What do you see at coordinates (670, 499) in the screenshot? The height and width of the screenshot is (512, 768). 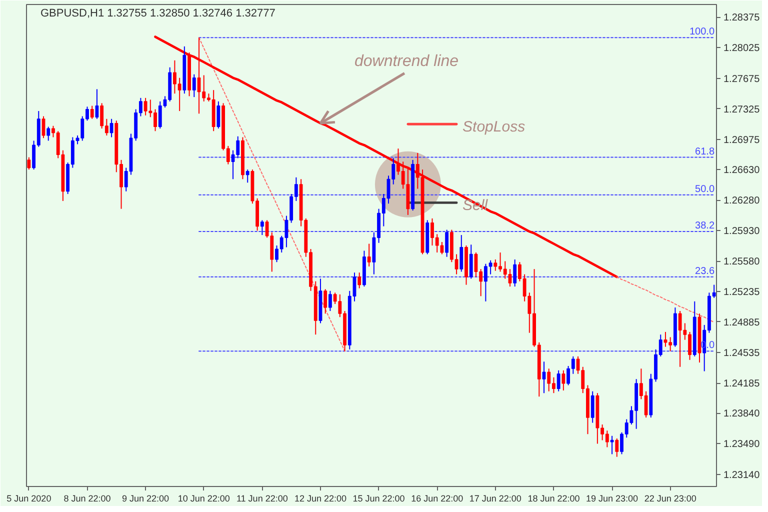 I see `x-tick-label: 22 Jun 23:00` at bounding box center [670, 499].